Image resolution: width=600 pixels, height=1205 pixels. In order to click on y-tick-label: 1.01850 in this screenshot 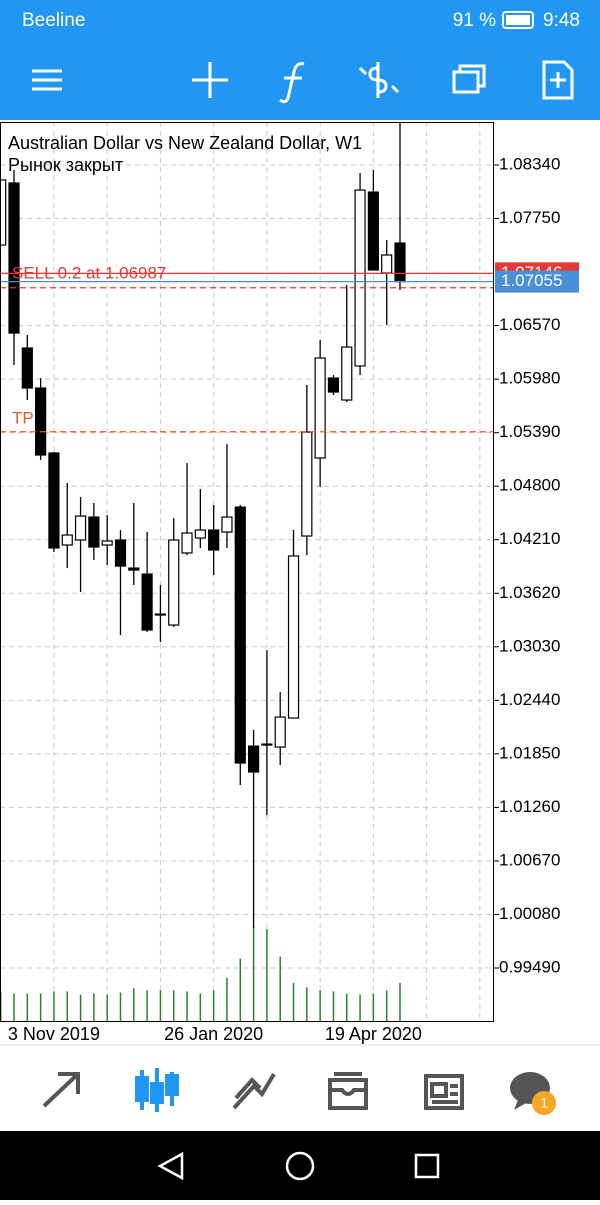, I will do `click(529, 752)`.